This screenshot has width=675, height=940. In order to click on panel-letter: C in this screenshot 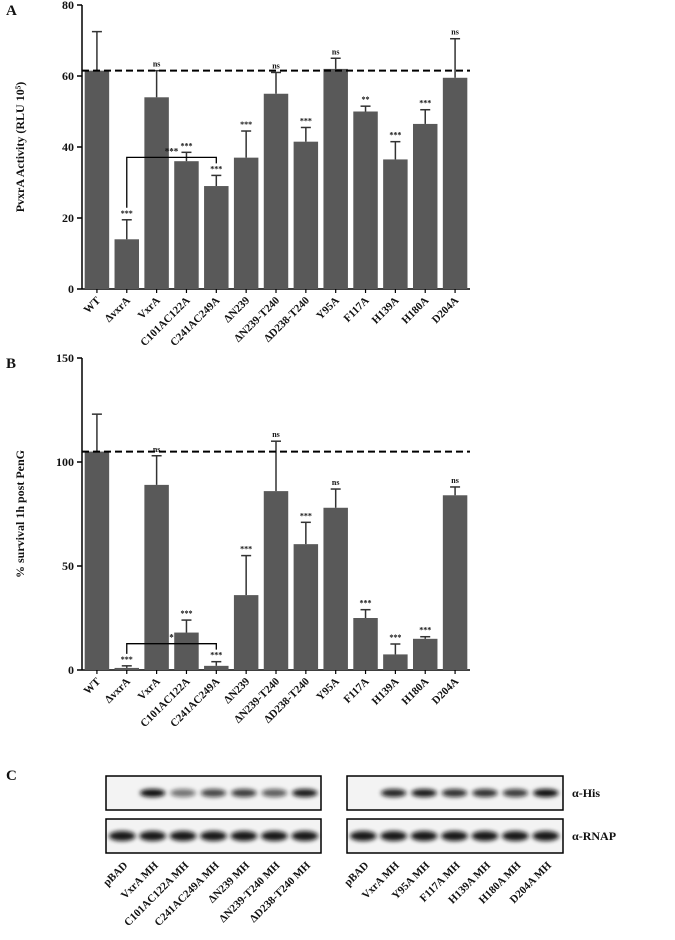, I will do `click(11, 776)`.